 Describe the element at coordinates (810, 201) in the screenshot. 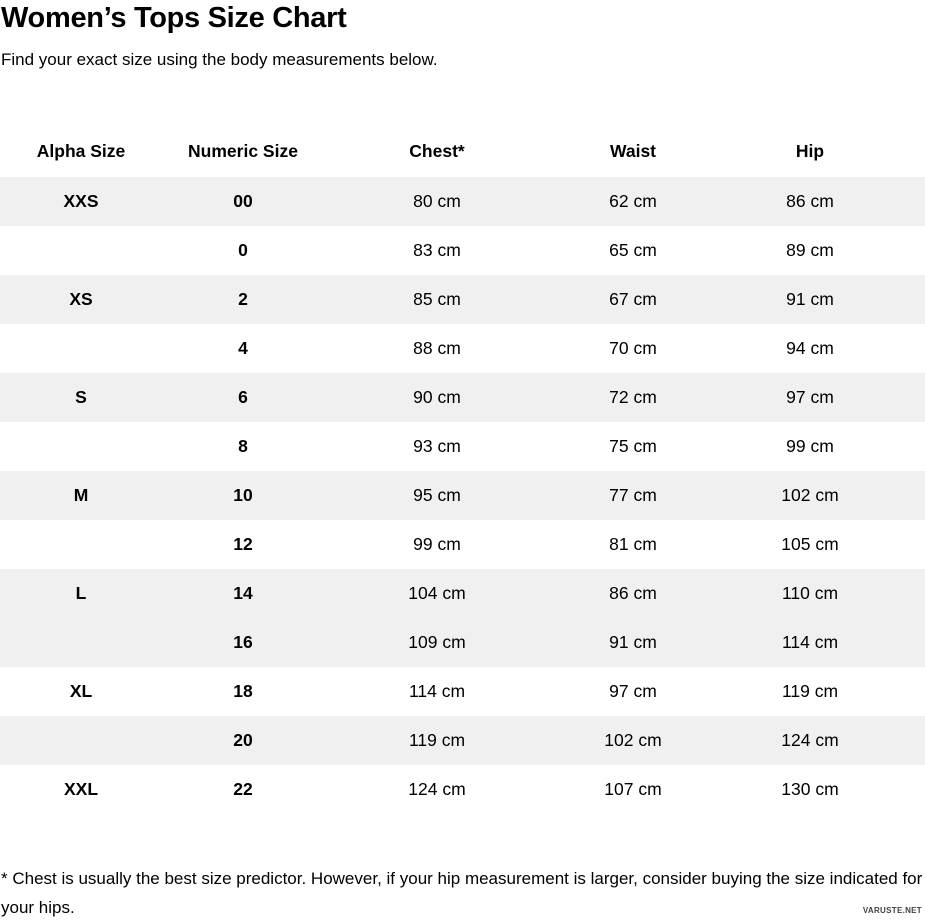

I see `cell-hip: 86 cm` at that location.